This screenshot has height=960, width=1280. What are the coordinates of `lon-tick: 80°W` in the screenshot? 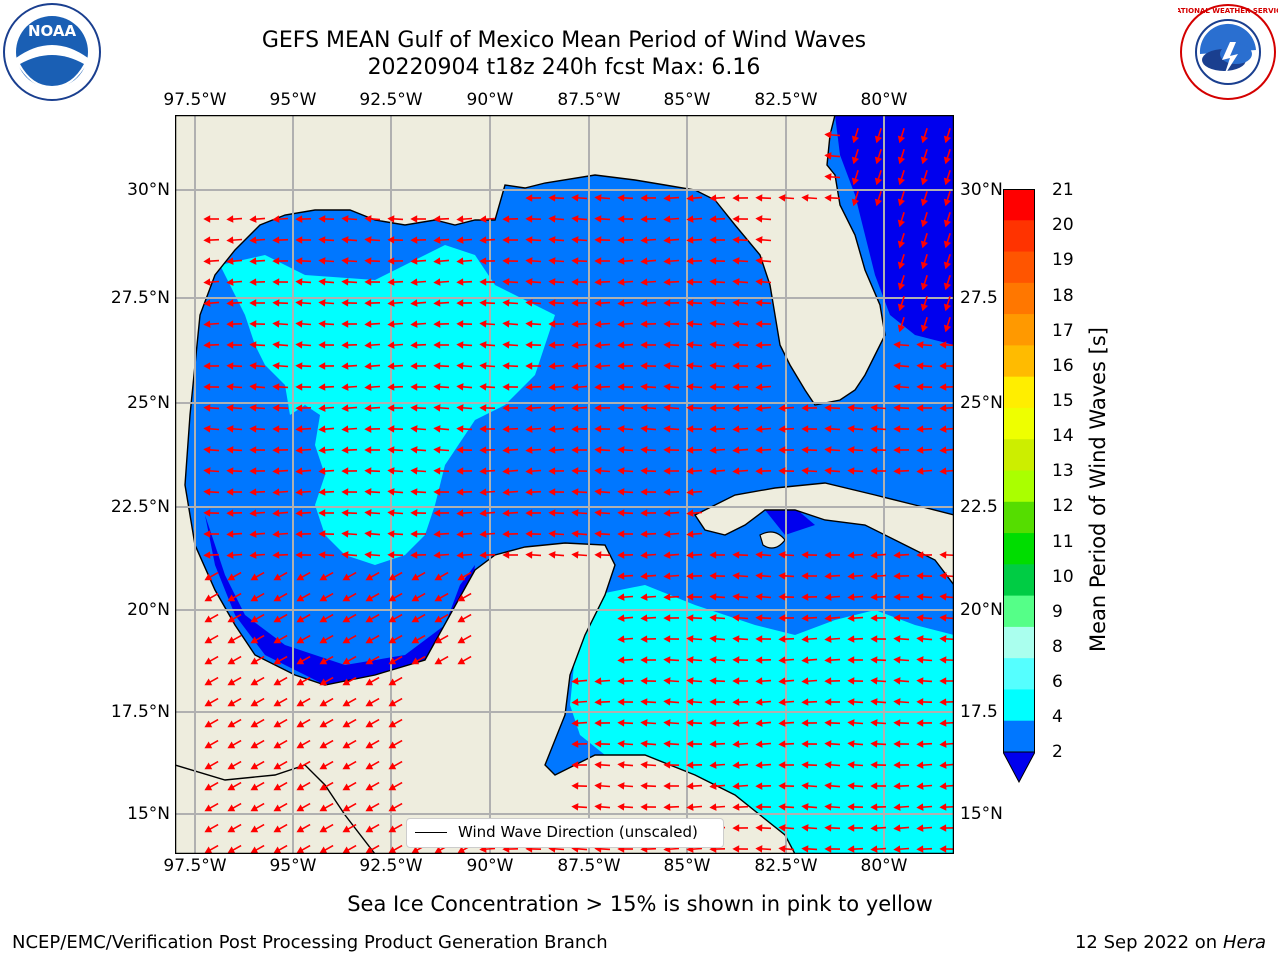 It's located at (884, 866).